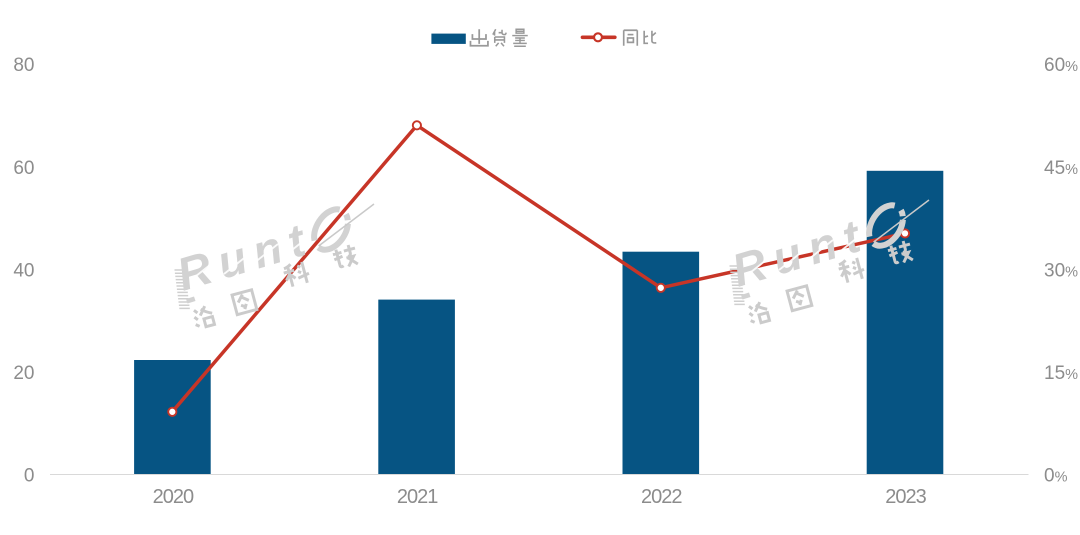 The width and height of the screenshot is (1080, 535). What do you see at coordinates (1061, 168) in the screenshot?
I see `svg-text: 45%` at bounding box center [1061, 168].